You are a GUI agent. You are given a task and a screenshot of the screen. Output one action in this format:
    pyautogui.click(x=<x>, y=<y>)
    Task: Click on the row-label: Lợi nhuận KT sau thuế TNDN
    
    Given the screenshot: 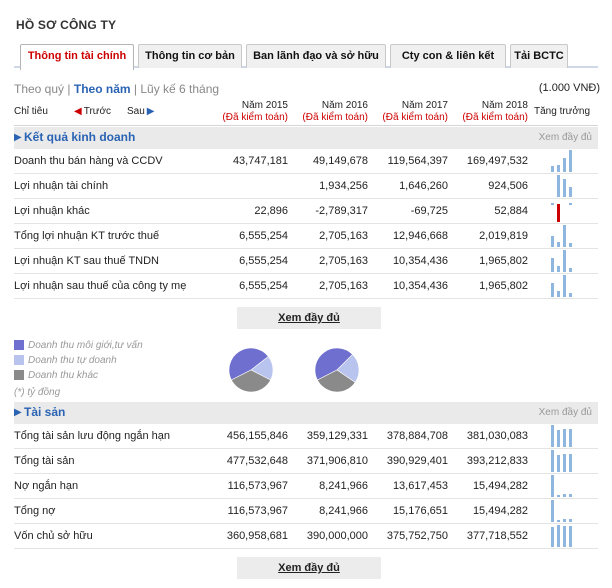 What is the action you would take?
    pyautogui.click(x=86, y=261)
    